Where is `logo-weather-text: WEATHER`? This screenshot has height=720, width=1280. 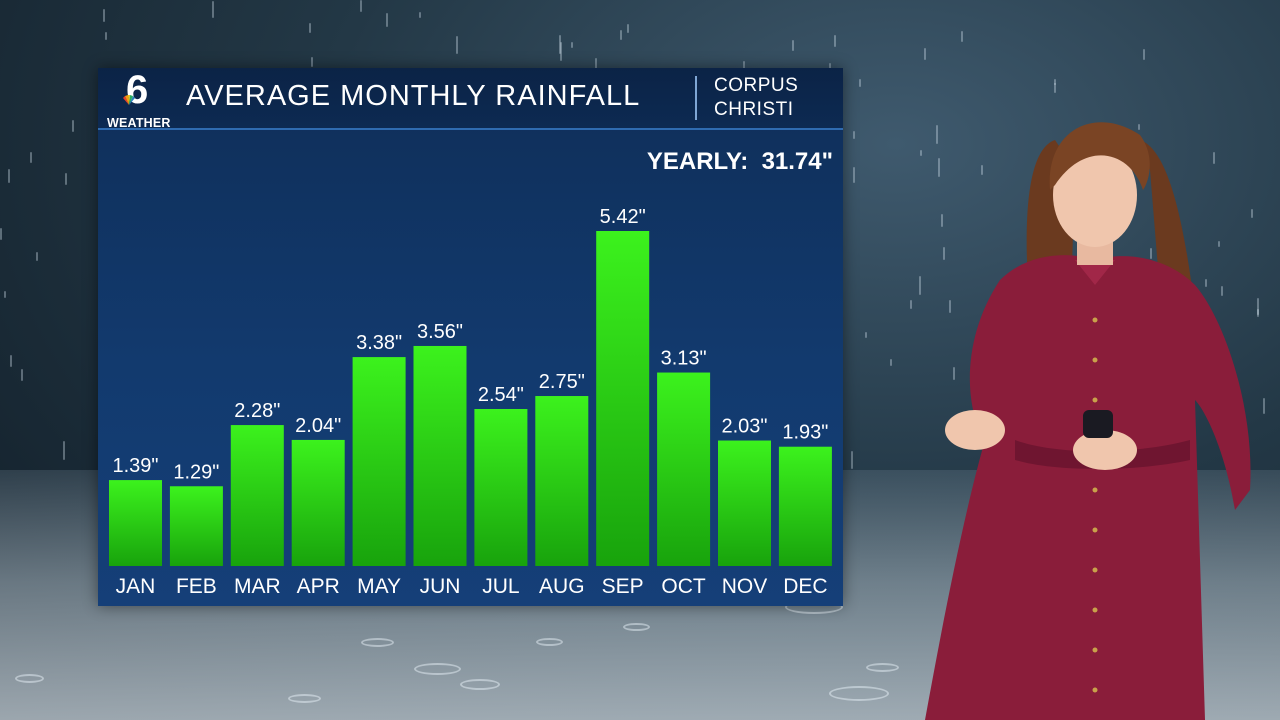 logo-weather-text: WEATHER is located at coordinates (139, 123).